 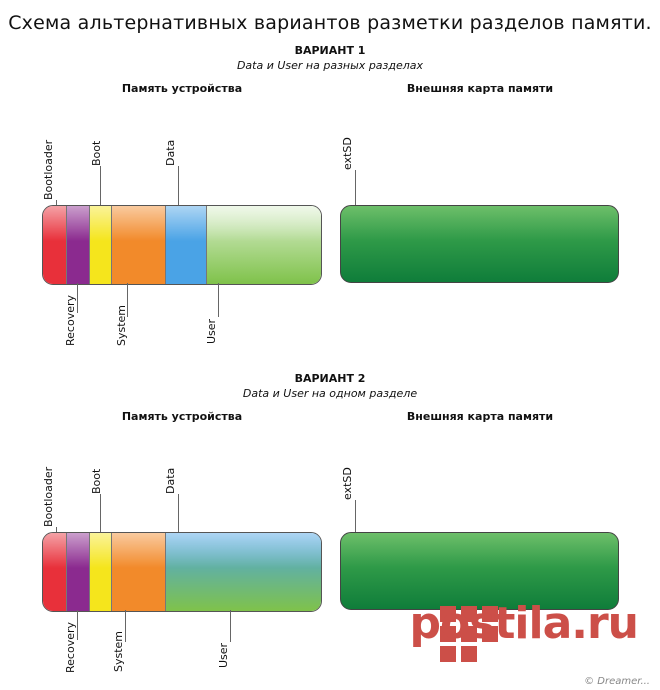 I want to click on v2-seg-recovery, so click(x=78, y=572).